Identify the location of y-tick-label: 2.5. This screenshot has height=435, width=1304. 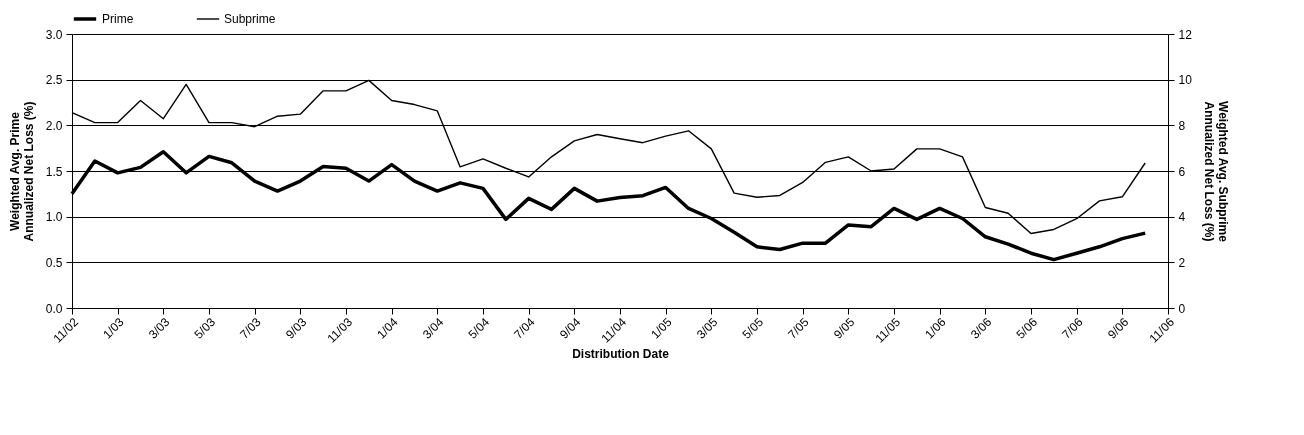
(54, 80).